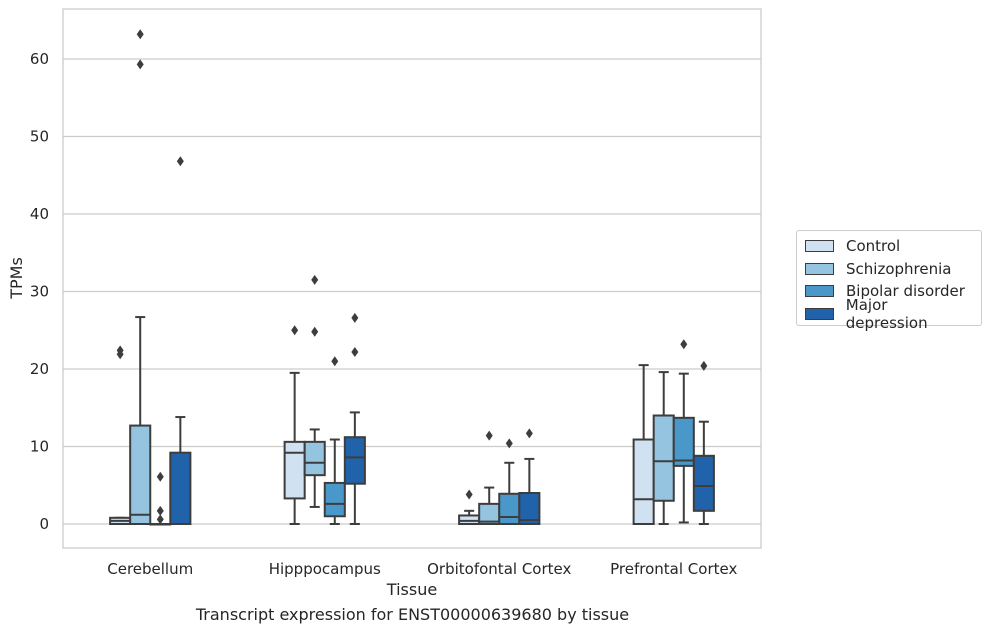 The width and height of the screenshot is (993, 634). Describe the element at coordinates (150, 569) in the screenshot. I see `x-tick-label: Cerebellum` at that location.